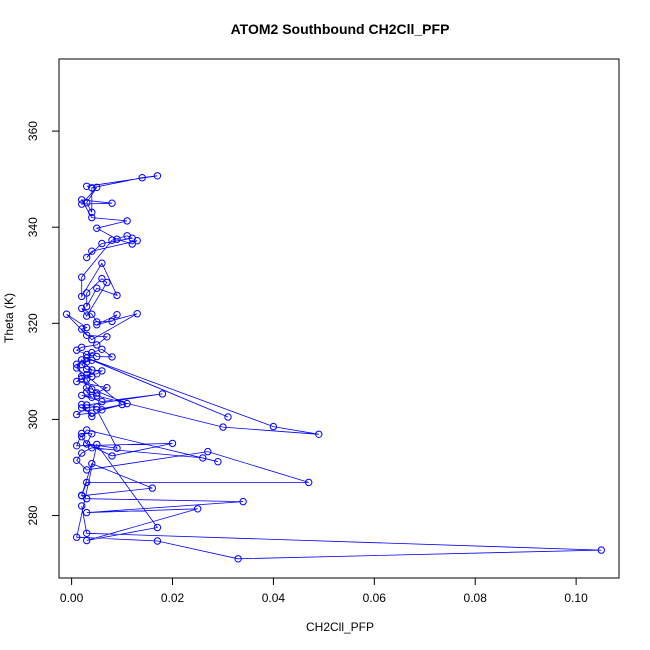  Describe the element at coordinates (43, 323) in the screenshot. I see `y-axis: 280 300 320 340 360` at that location.